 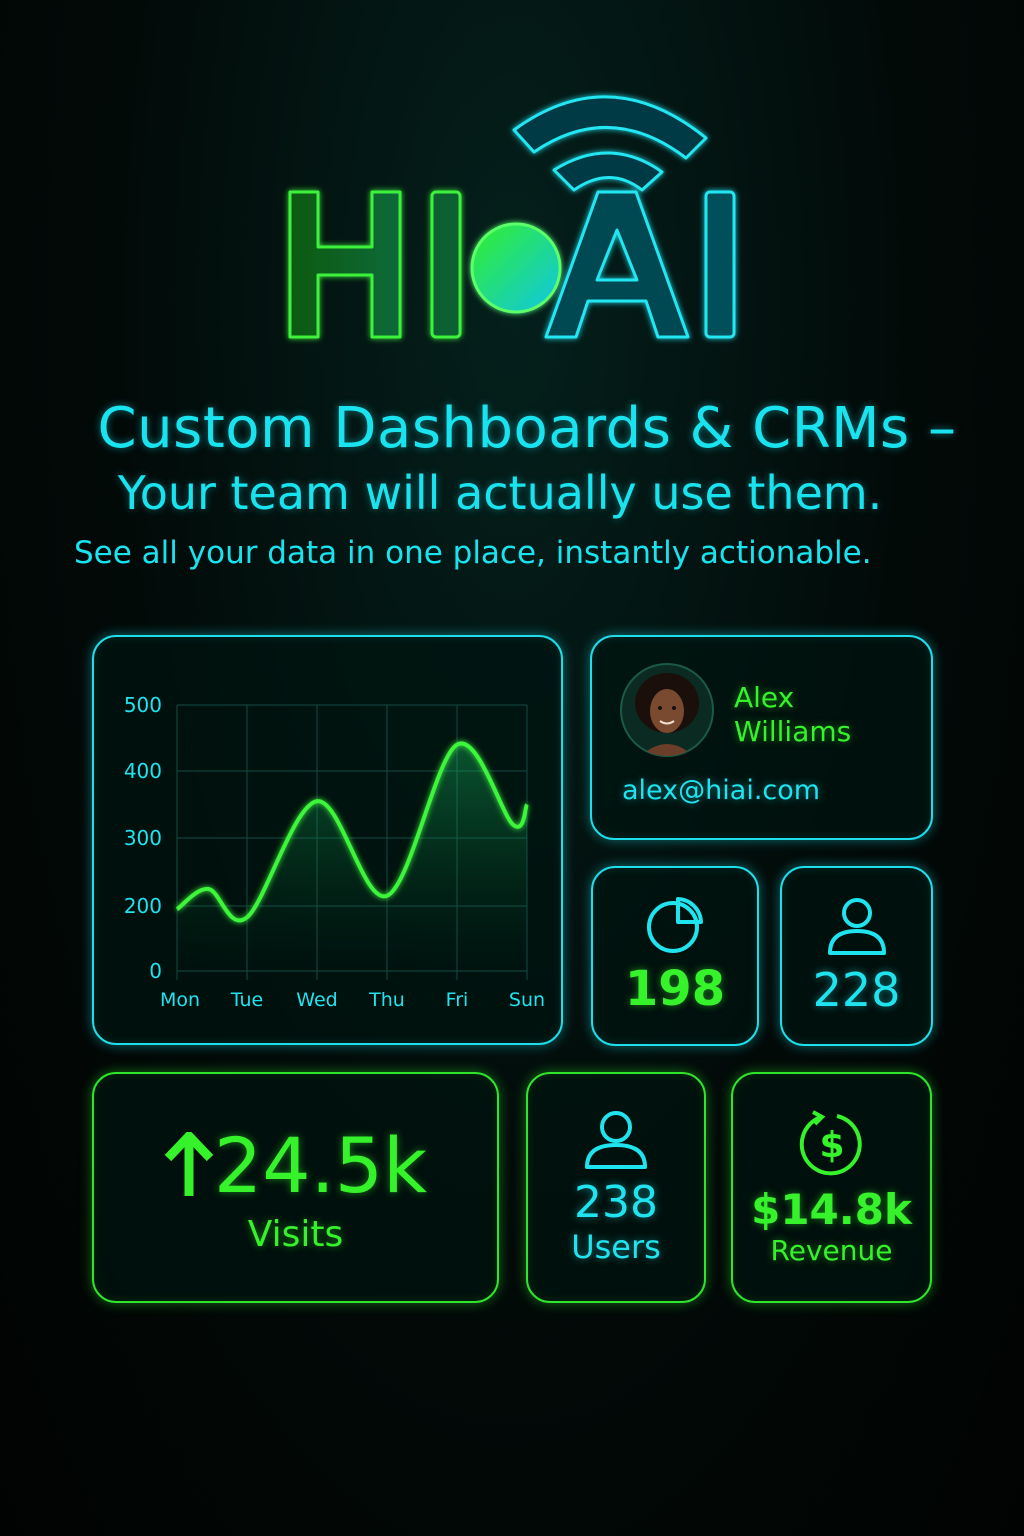 I want to click on stat-value: 228, so click(x=856, y=990).